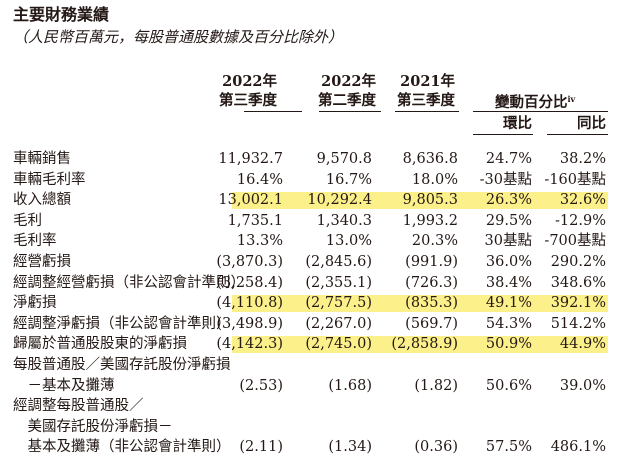 The image size is (620, 458). Describe the element at coordinates (430, 220) in the screenshot. I see `cell-2021-q3: 1,993.2` at that location.